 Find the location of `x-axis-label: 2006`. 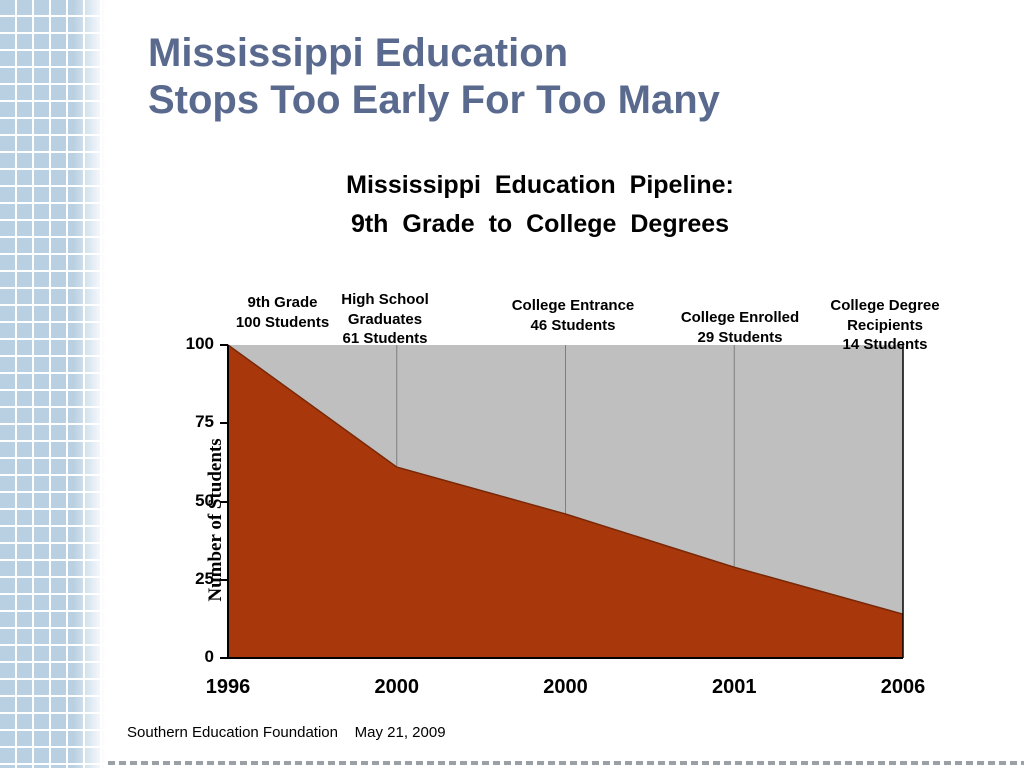

x-axis-label: 2006 is located at coordinates (903, 687).